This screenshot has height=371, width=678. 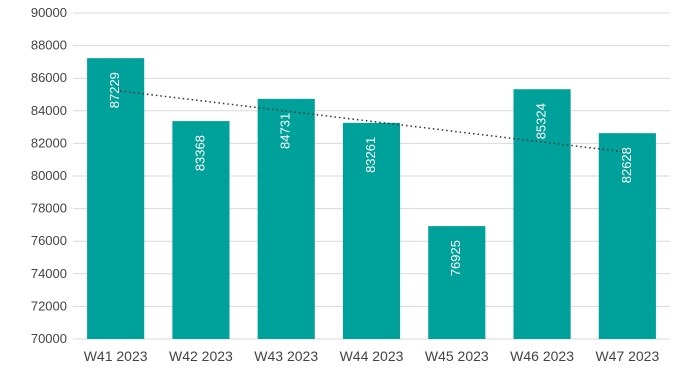 What do you see at coordinates (49, 45) in the screenshot?
I see `y-tick-label: 88000` at bounding box center [49, 45].